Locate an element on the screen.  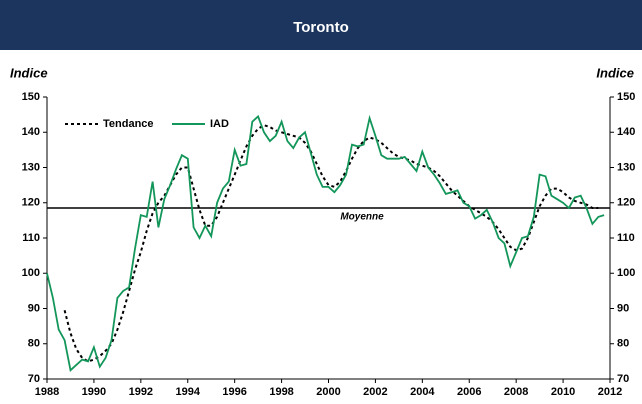
x-tick-label: 1992 is located at coordinates (141, 392).